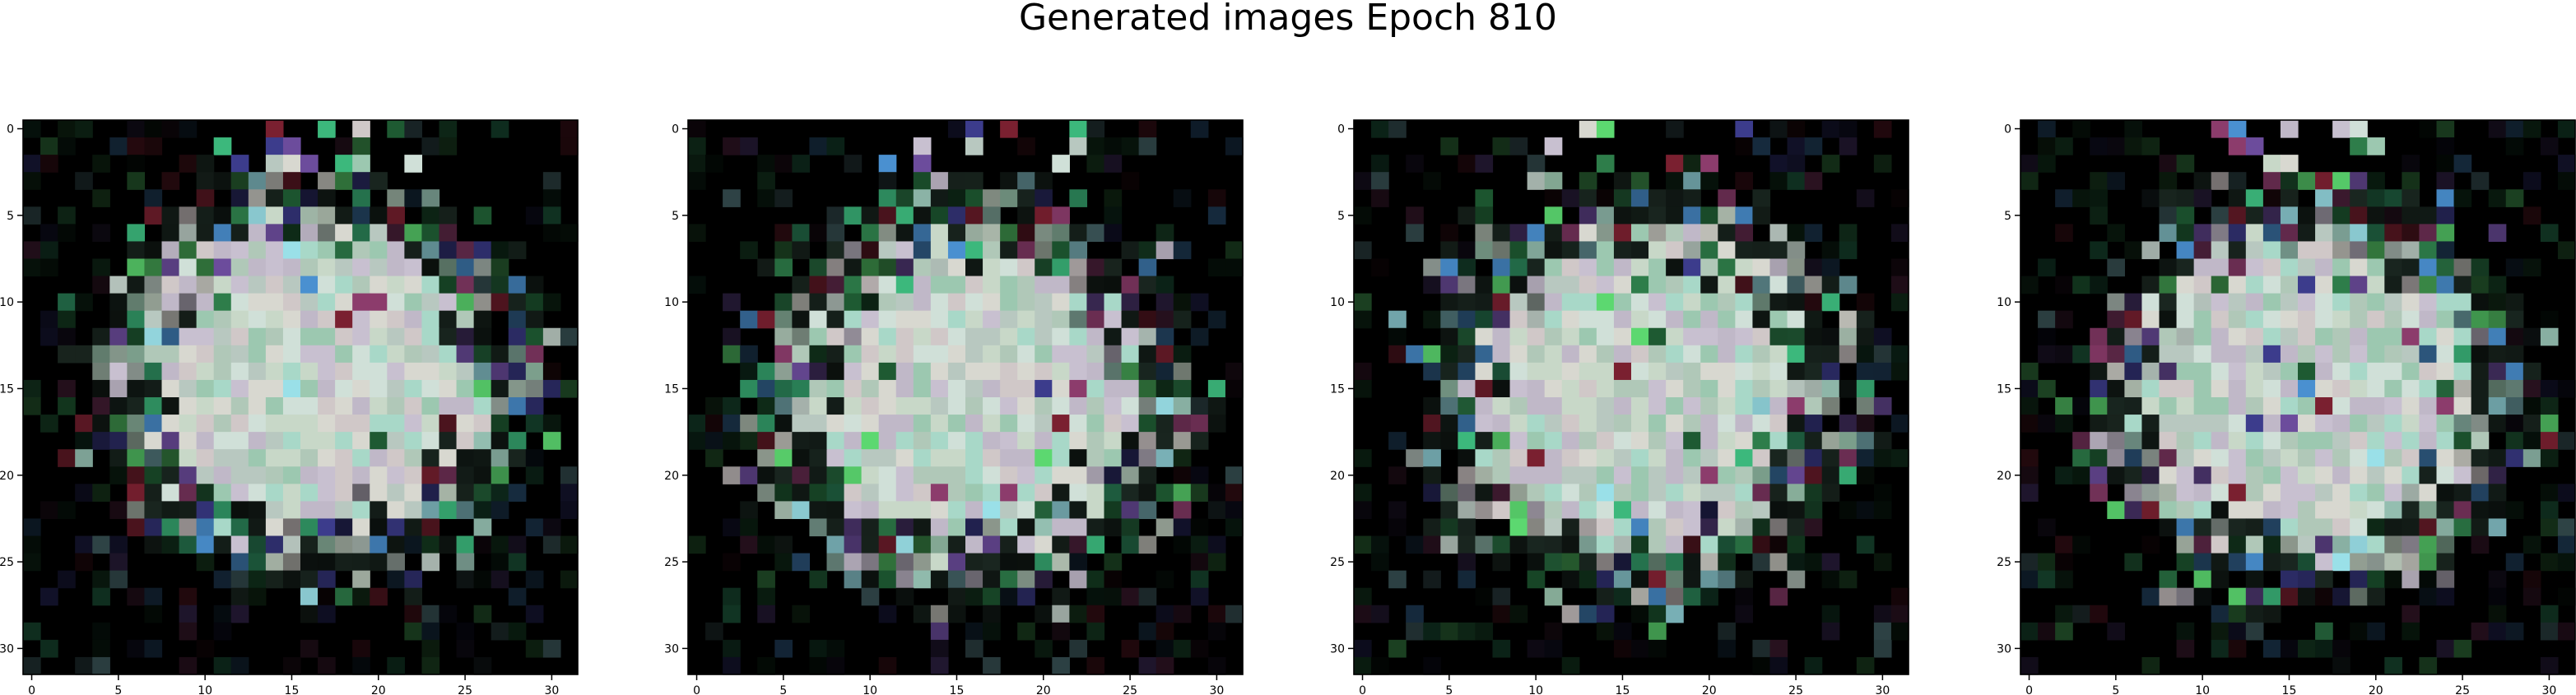  What do you see at coordinates (671, 649) in the screenshot?
I see `y-tick-label: 30` at bounding box center [671, 649].